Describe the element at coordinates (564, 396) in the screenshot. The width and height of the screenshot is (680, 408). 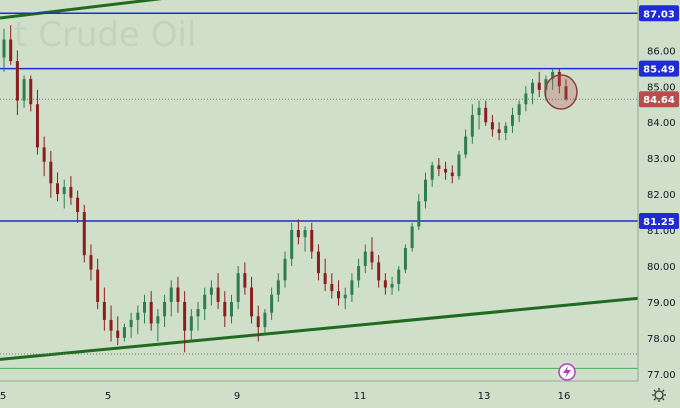
I see `x-tick-label: 16` at that location.